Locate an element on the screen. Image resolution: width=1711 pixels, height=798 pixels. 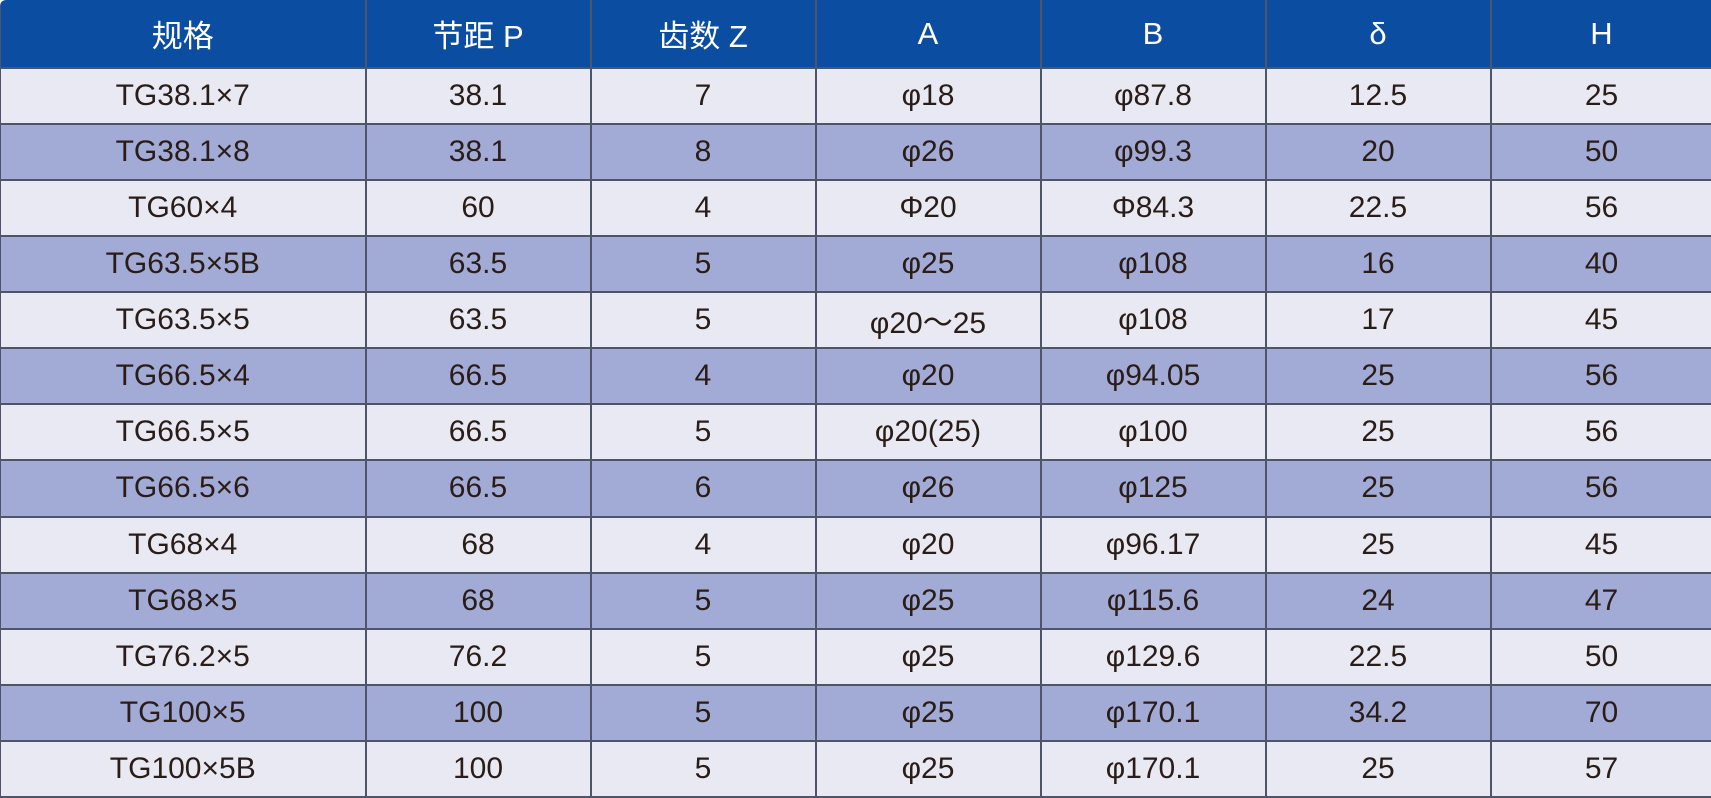
cell-delta: 16 is located at coordinates (1378, 264).